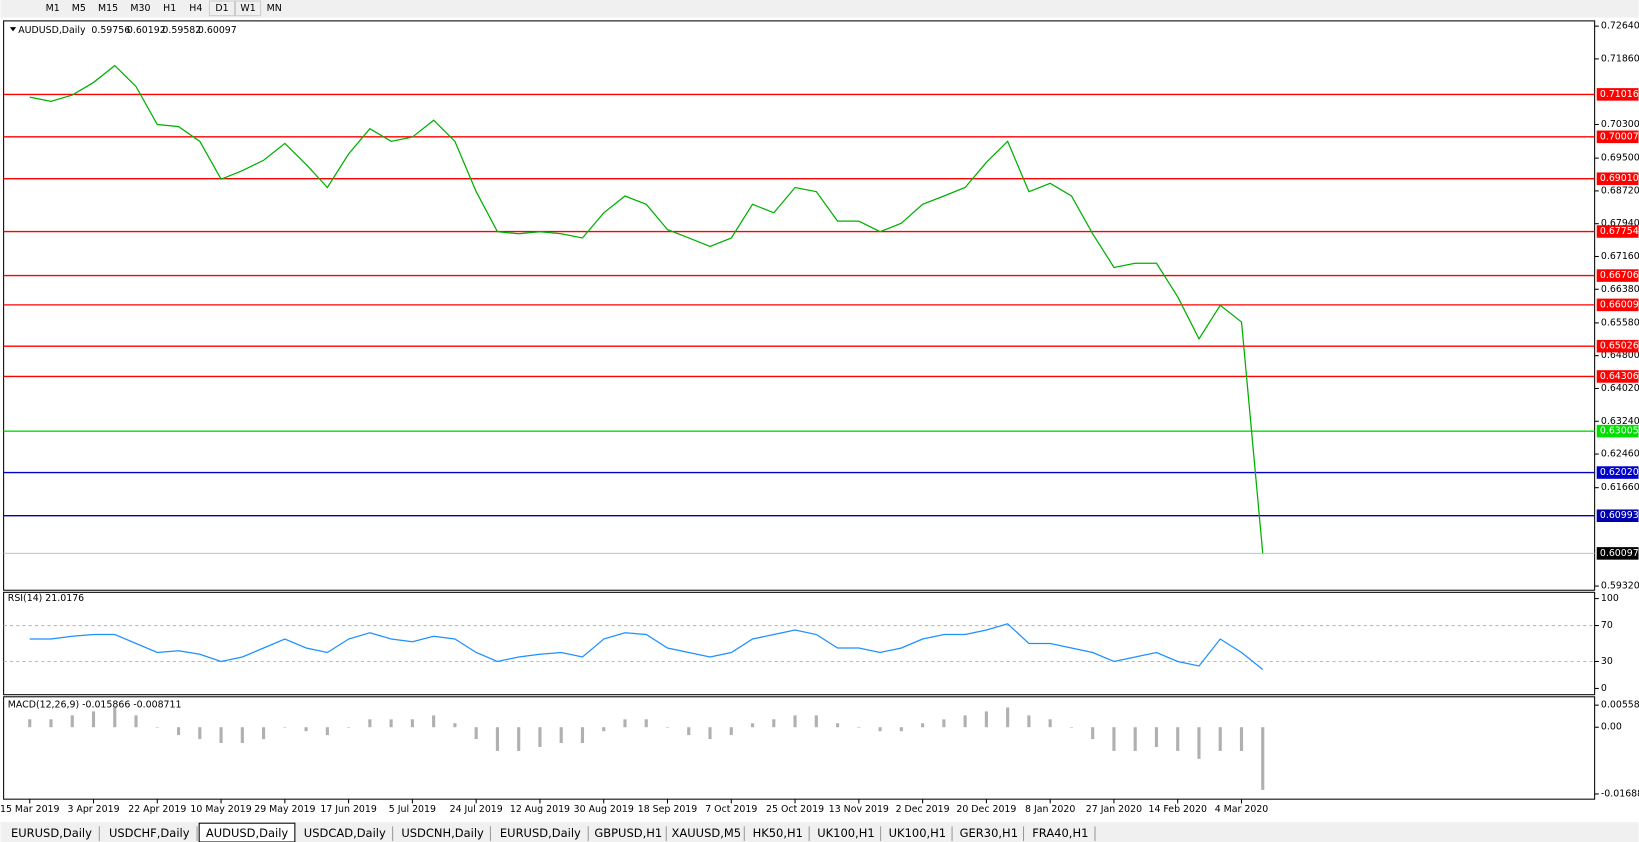  What do you see at coordinates (146, 30) in the screenshot?
I see `ohlc-value: 0.60192` at bounding box center [146, 30].